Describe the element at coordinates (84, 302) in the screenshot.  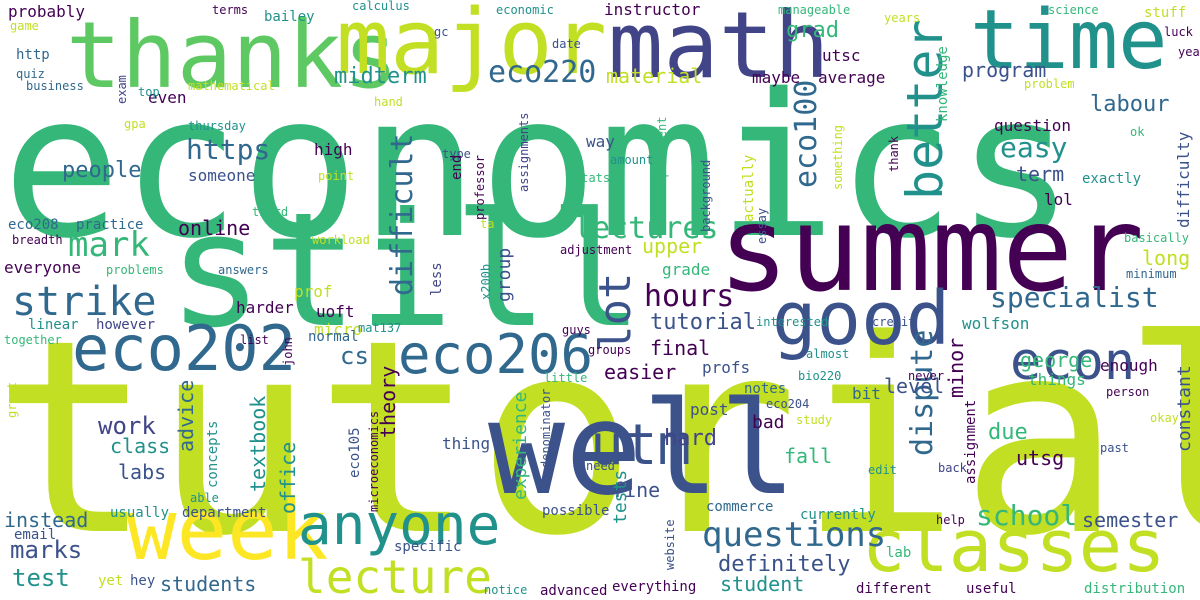
I see `word: strike` at that location.